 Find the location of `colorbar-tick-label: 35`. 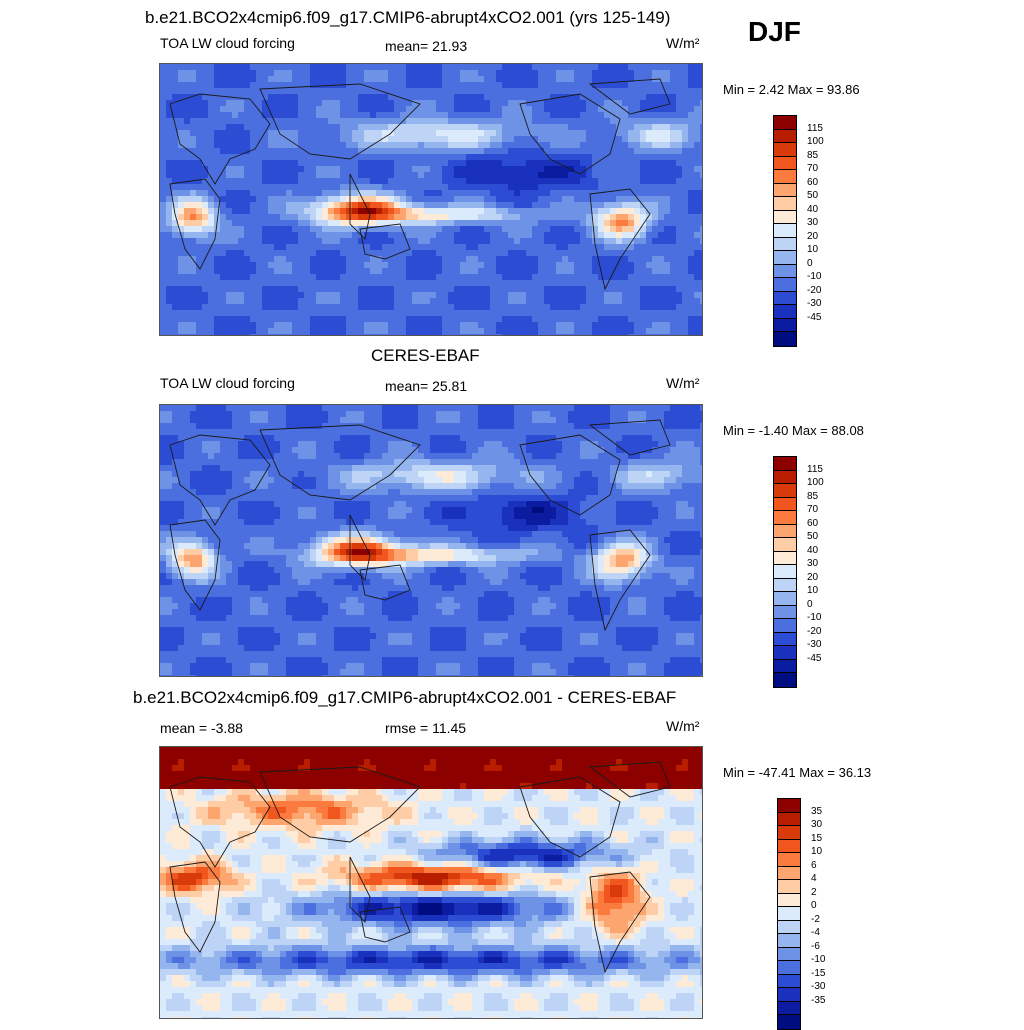

colorbar-tick-label: 35 is located at coordinates (816, 811).